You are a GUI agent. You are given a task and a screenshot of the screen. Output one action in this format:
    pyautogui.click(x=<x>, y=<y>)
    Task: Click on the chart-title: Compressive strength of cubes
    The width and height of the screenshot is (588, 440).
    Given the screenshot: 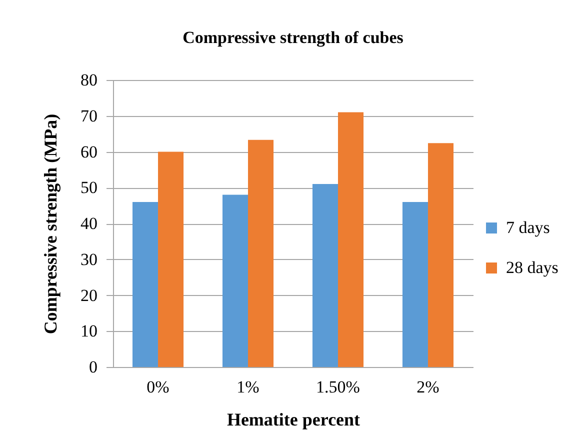 What is the action you would take?
    pyautogui.click(x=293, y=37)
    